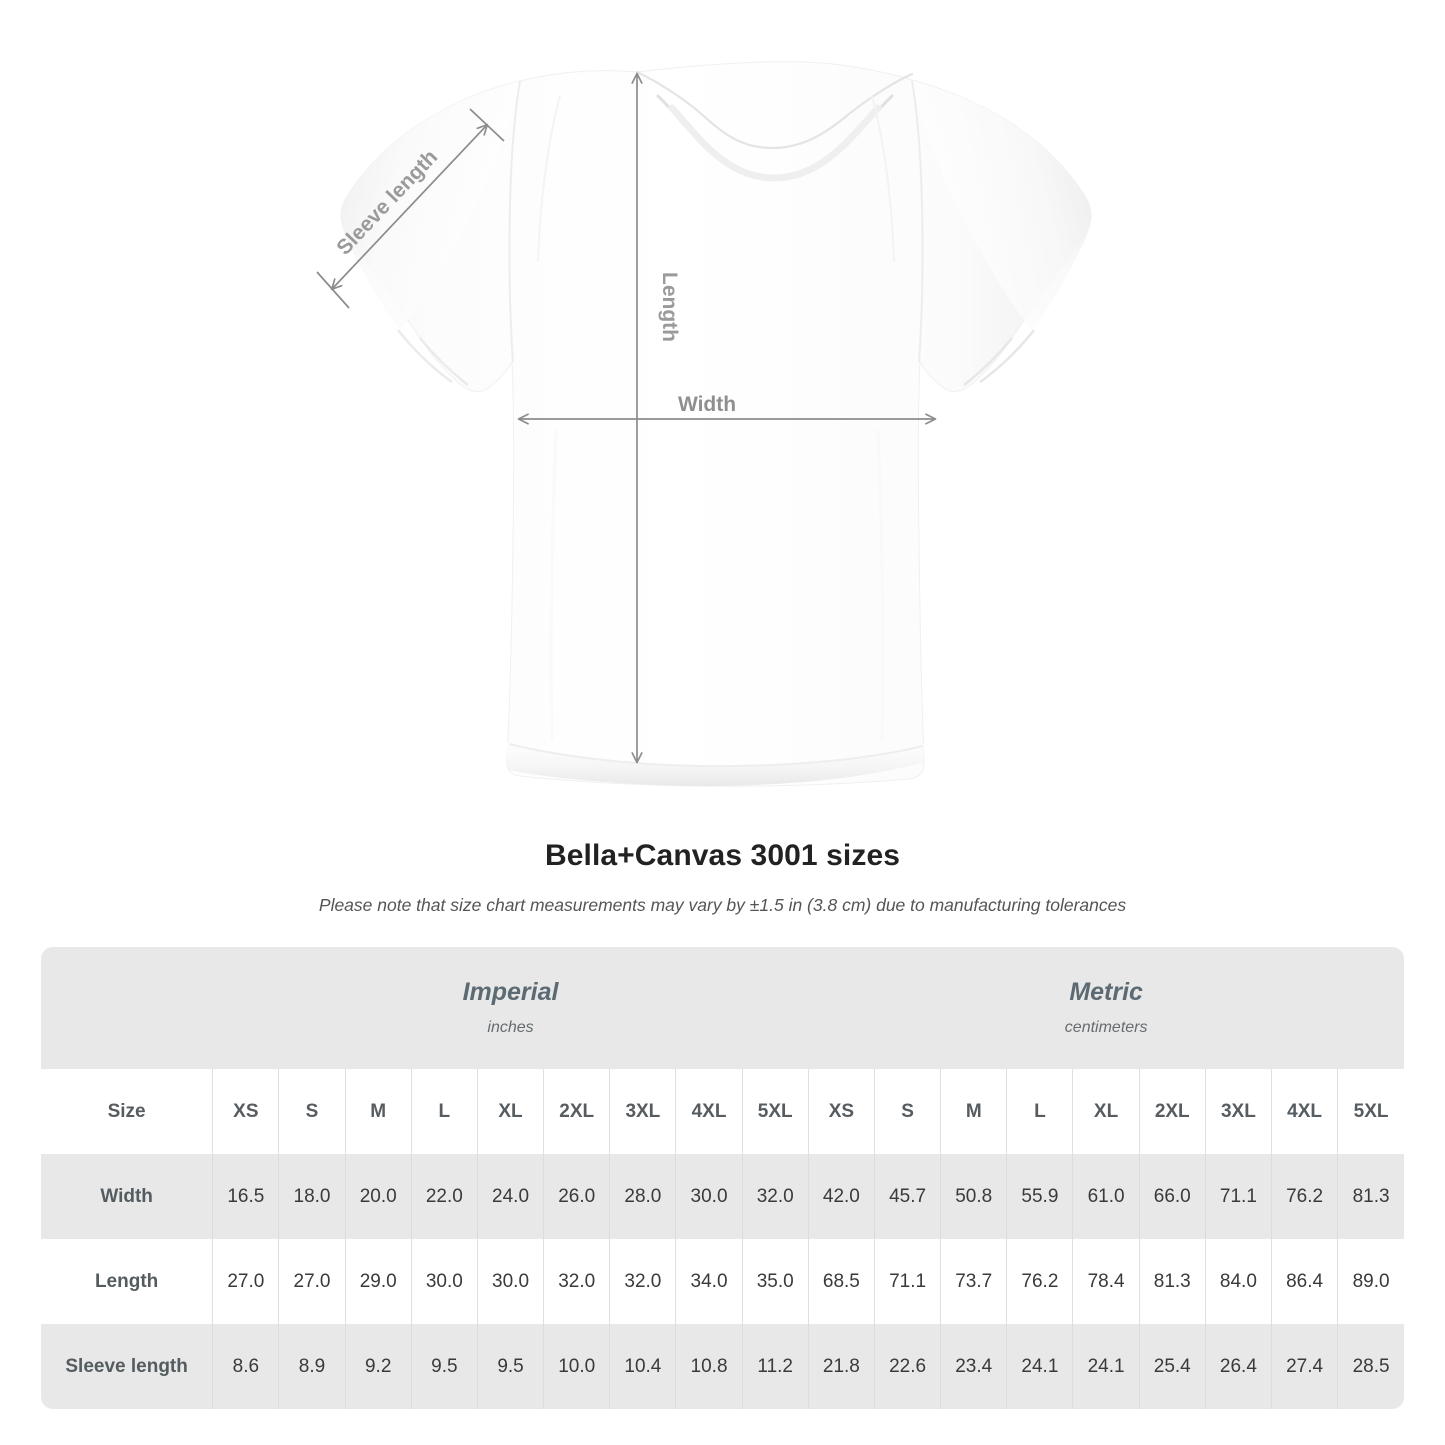  I want to click on length-label: Length, so click(669, 307).